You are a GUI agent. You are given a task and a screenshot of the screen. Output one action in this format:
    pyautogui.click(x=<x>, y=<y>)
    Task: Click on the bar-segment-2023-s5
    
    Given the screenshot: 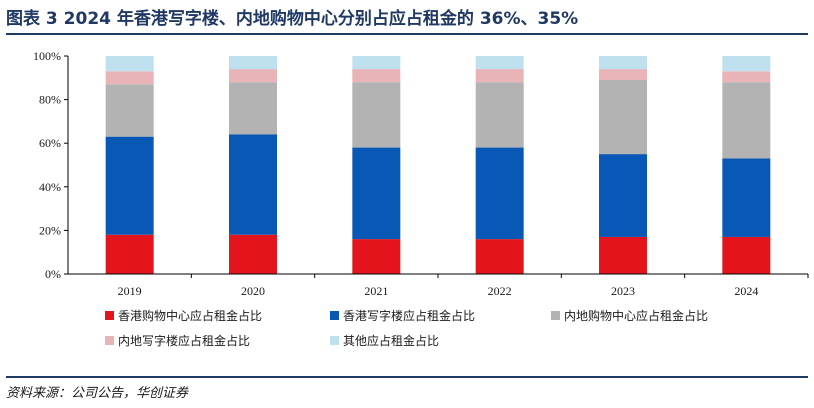 What is the action you would take?
    pyautogui.click(x=623, y=63)
    